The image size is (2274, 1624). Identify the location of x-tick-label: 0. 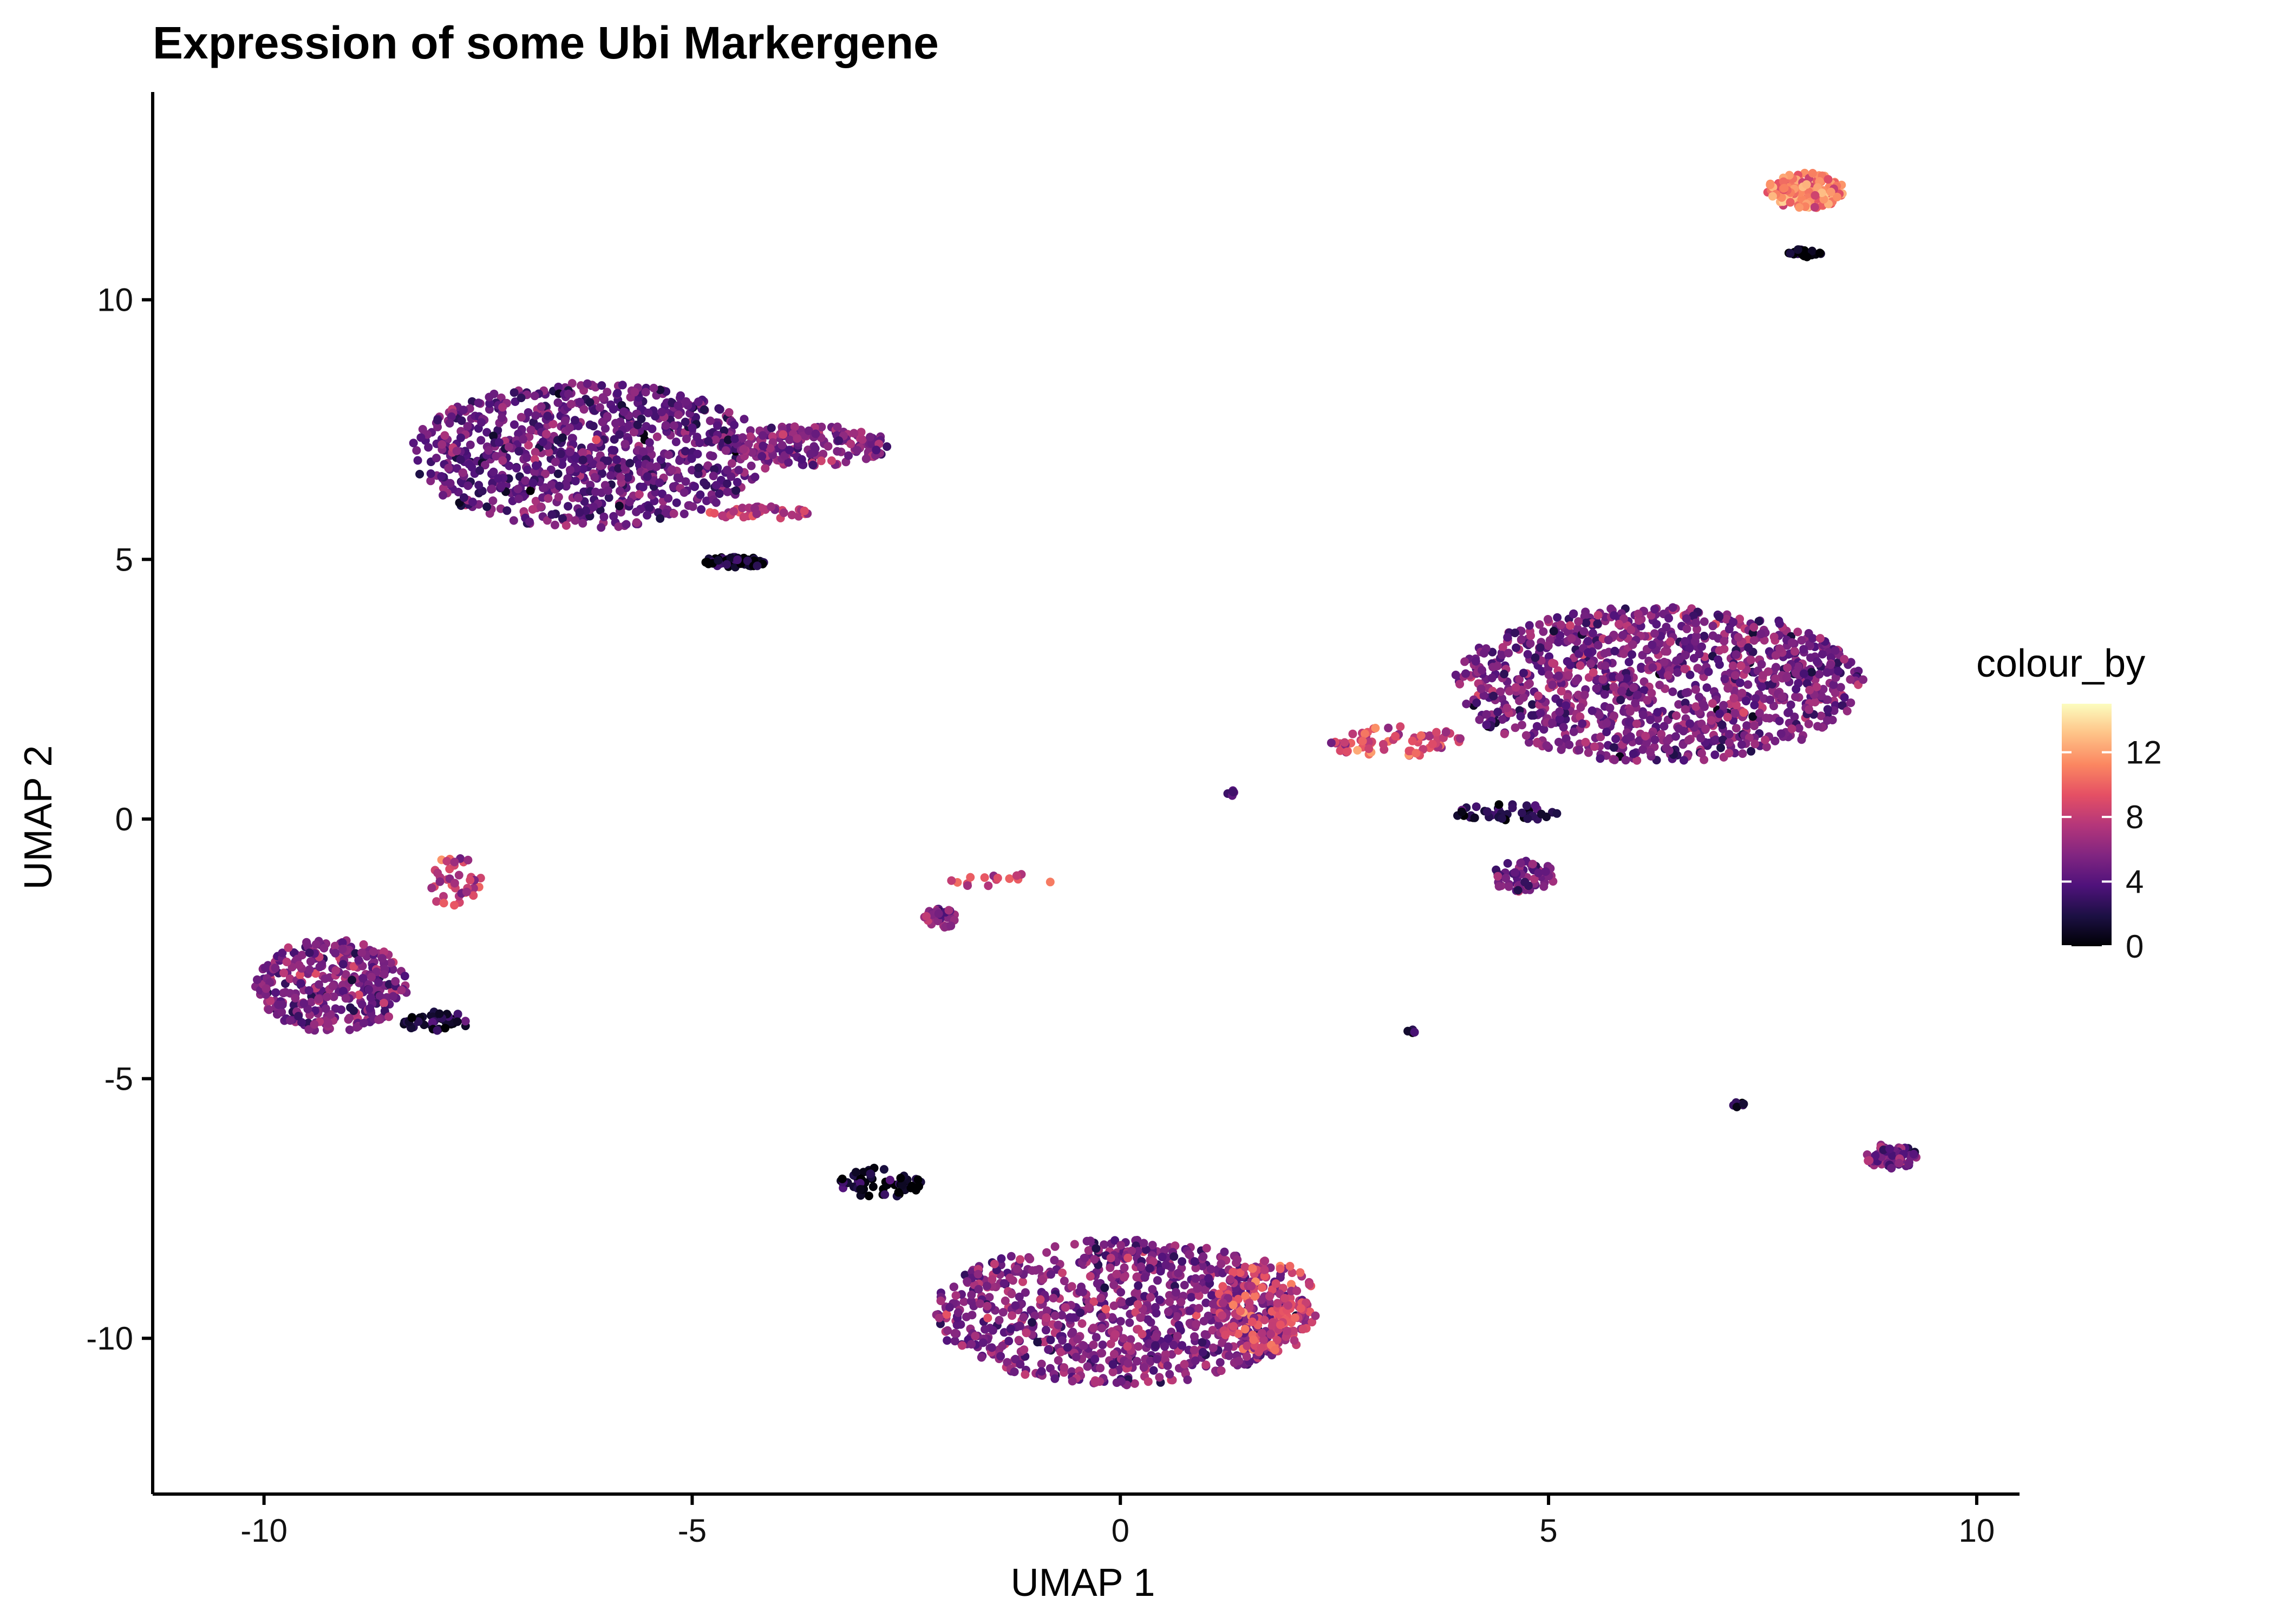
(1120, 1530).